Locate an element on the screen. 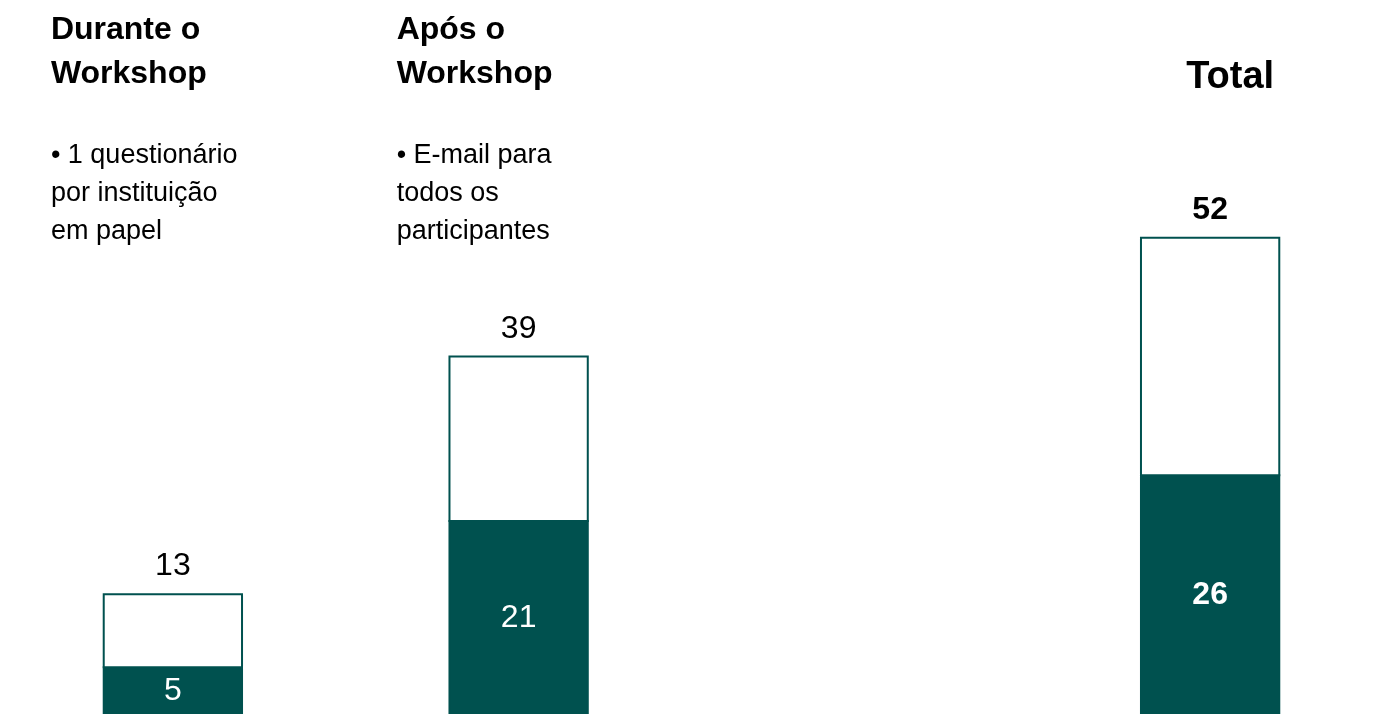  total-label: 13 is located at coordinates (173, 564).